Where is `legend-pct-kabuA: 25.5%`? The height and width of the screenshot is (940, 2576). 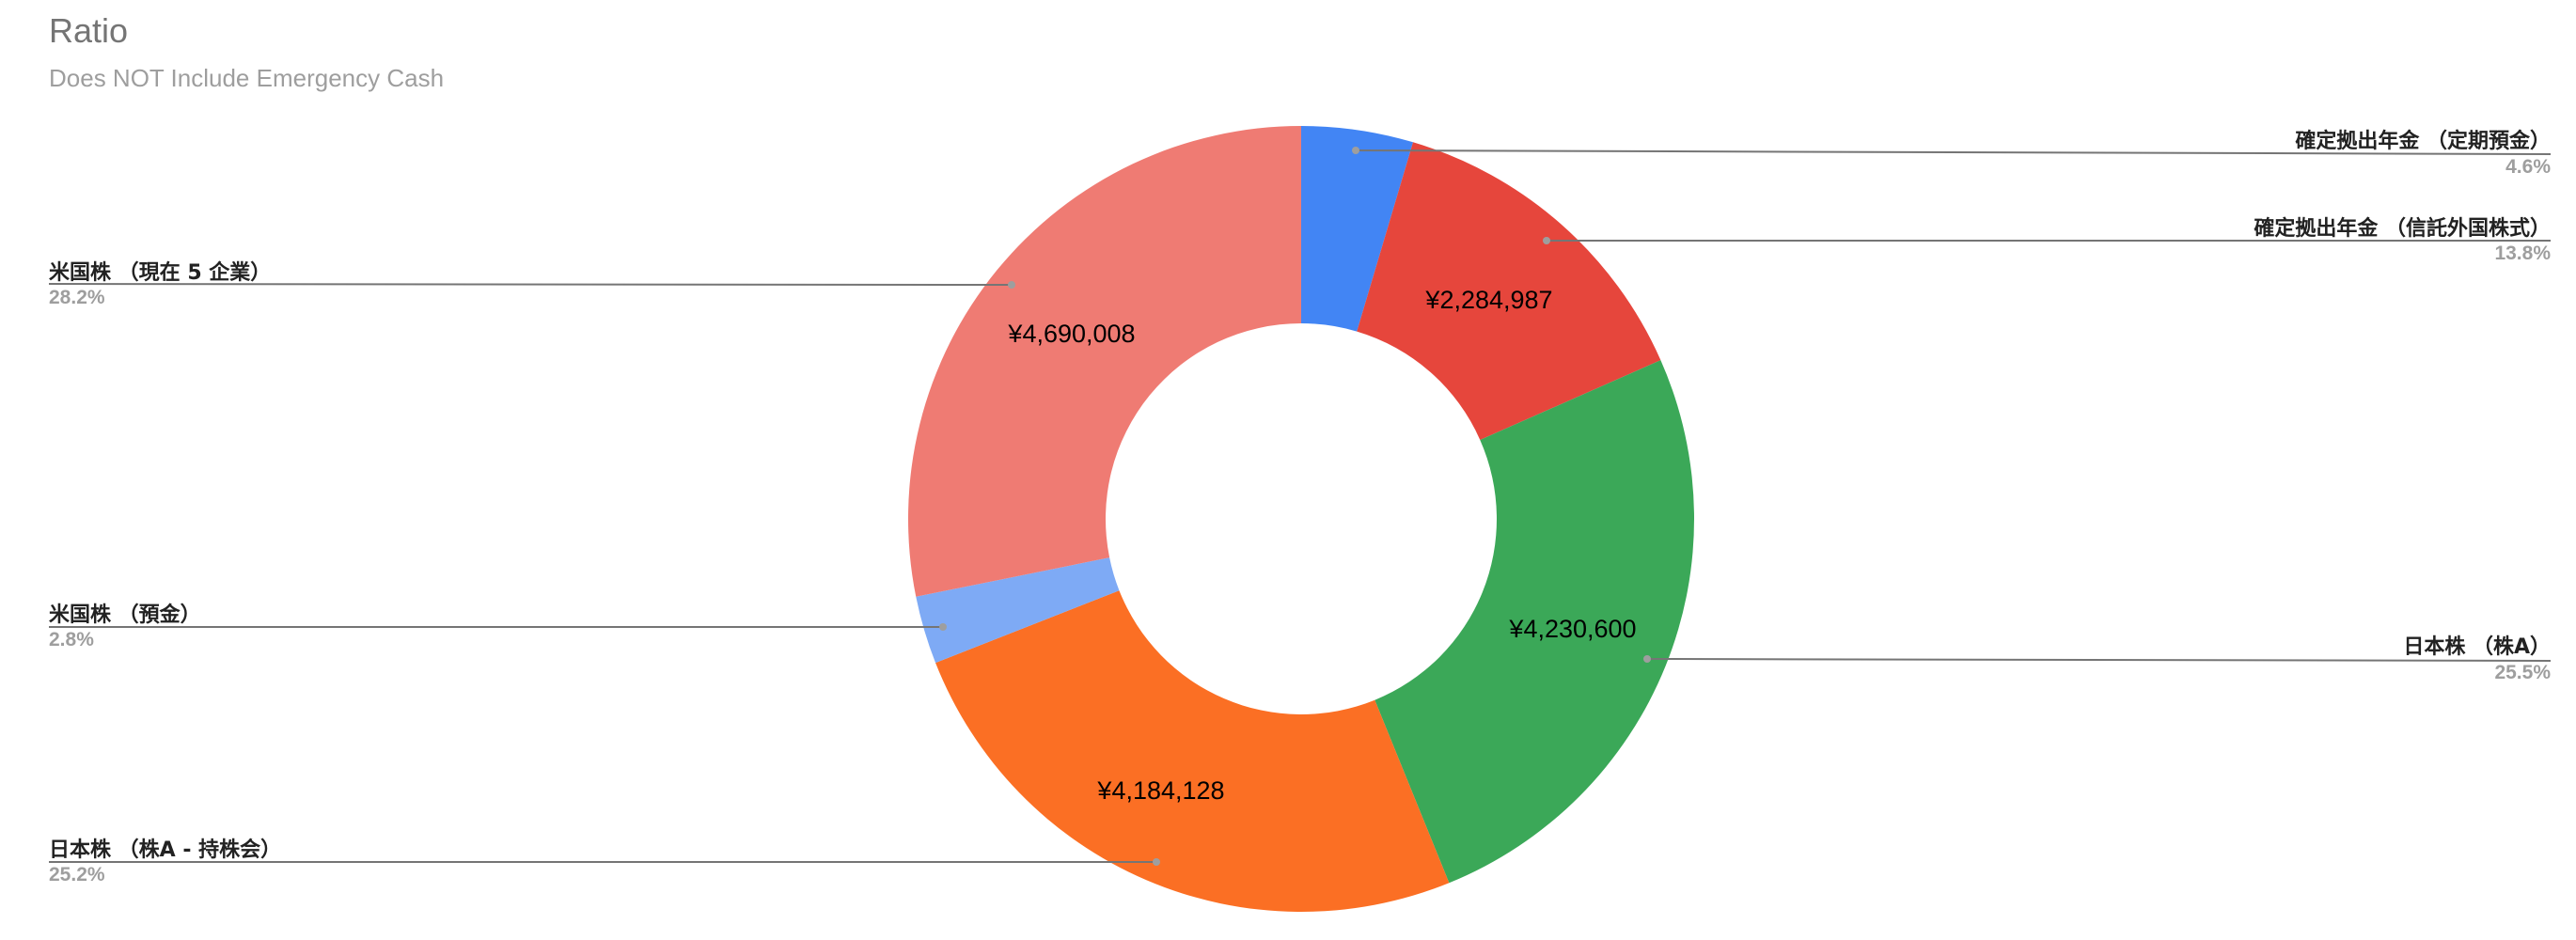
legend-pct-kabuA: 25.5% is located at coordinates (2523, 672).